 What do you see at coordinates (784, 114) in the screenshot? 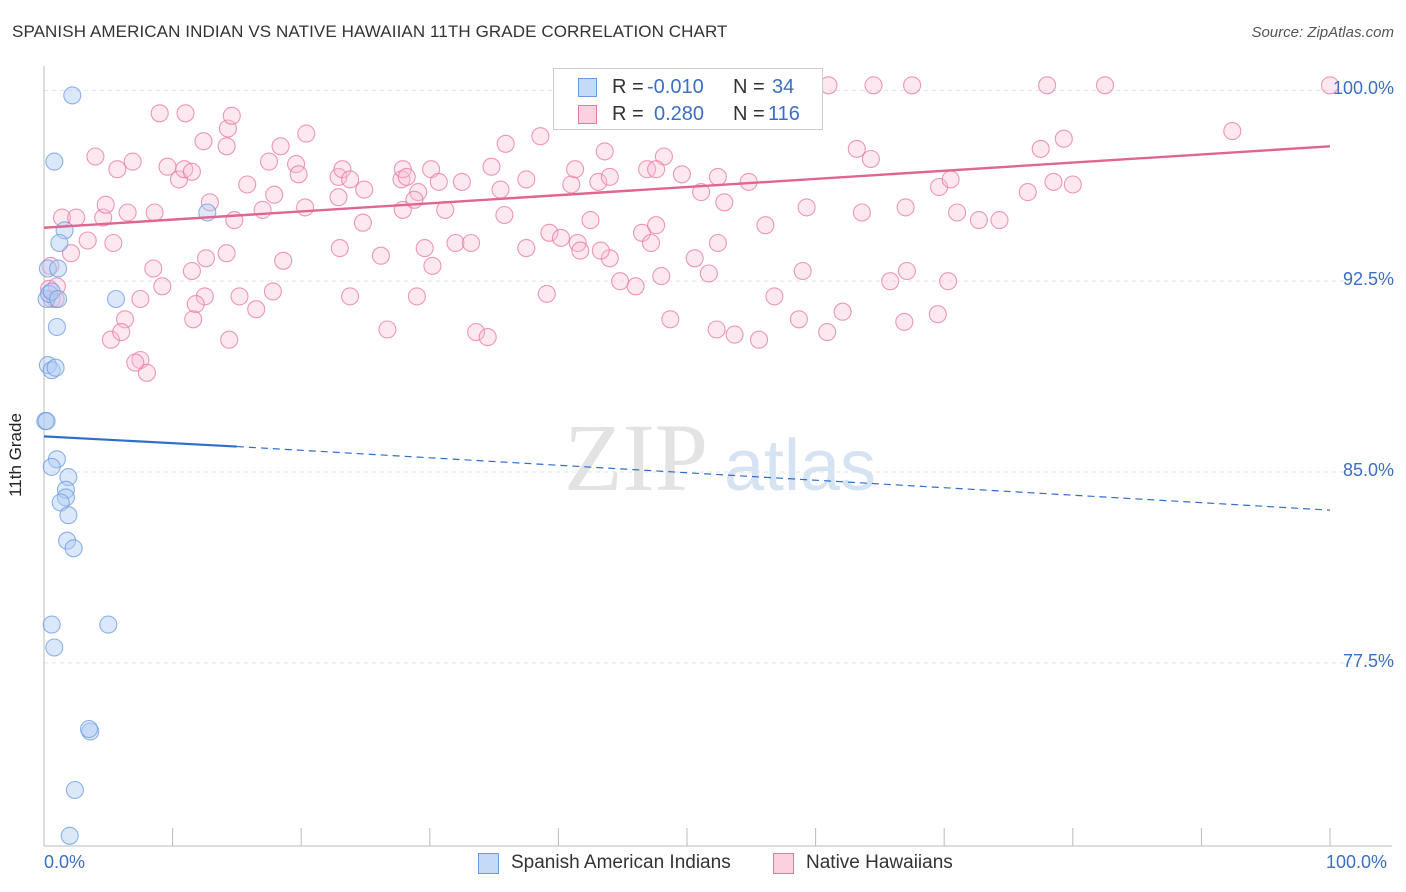
I see `legend-n-value: 116` at bounding box center [784, 114].